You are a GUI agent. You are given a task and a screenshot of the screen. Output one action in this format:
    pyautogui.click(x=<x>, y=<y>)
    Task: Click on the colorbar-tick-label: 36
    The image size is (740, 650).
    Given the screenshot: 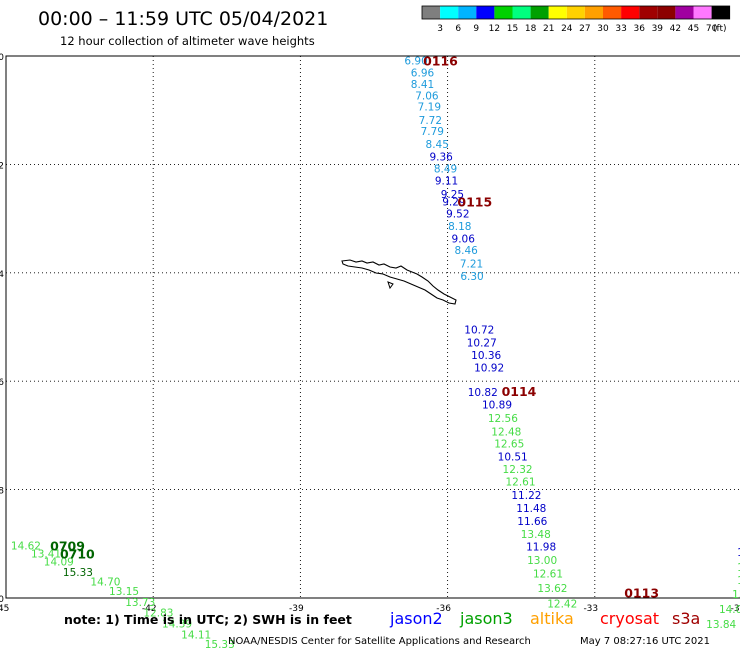 What is the action you would take?
    pyautogui.click(x=639, y=29)
    